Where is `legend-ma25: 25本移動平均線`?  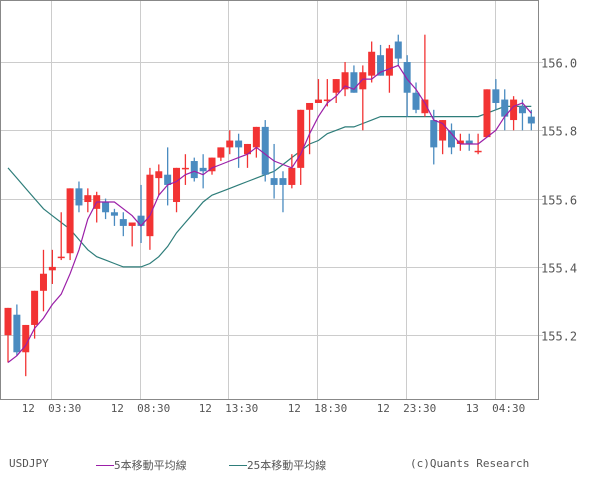 legend-ma25: 25本移動平均線 is located at coordinates (277, 465).